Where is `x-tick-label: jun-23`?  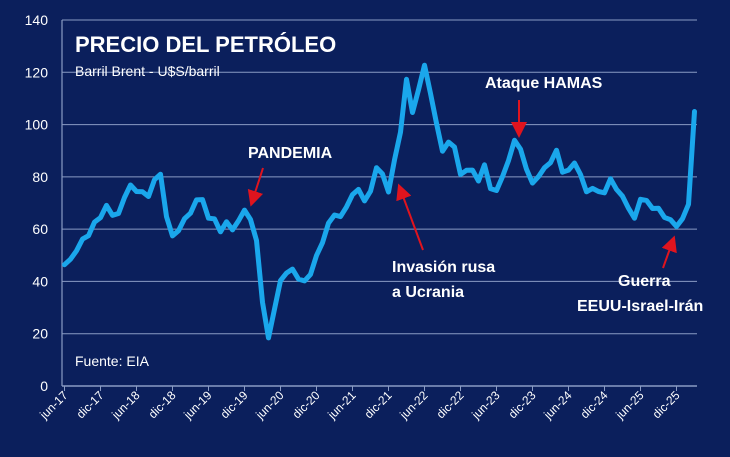 x-tick-label: jun-23 is located at coordinates (485, 405).